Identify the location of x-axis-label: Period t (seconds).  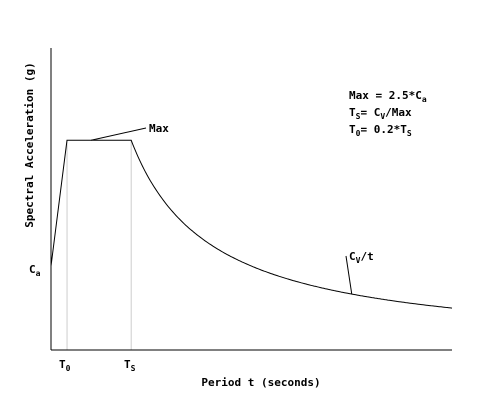
(260, 382).